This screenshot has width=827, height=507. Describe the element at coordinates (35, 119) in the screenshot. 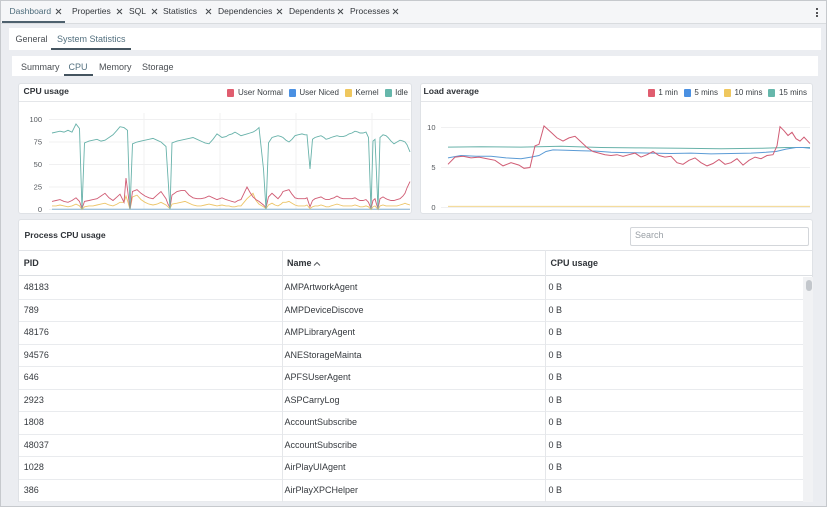

I see `svg-text: 100` at that location.